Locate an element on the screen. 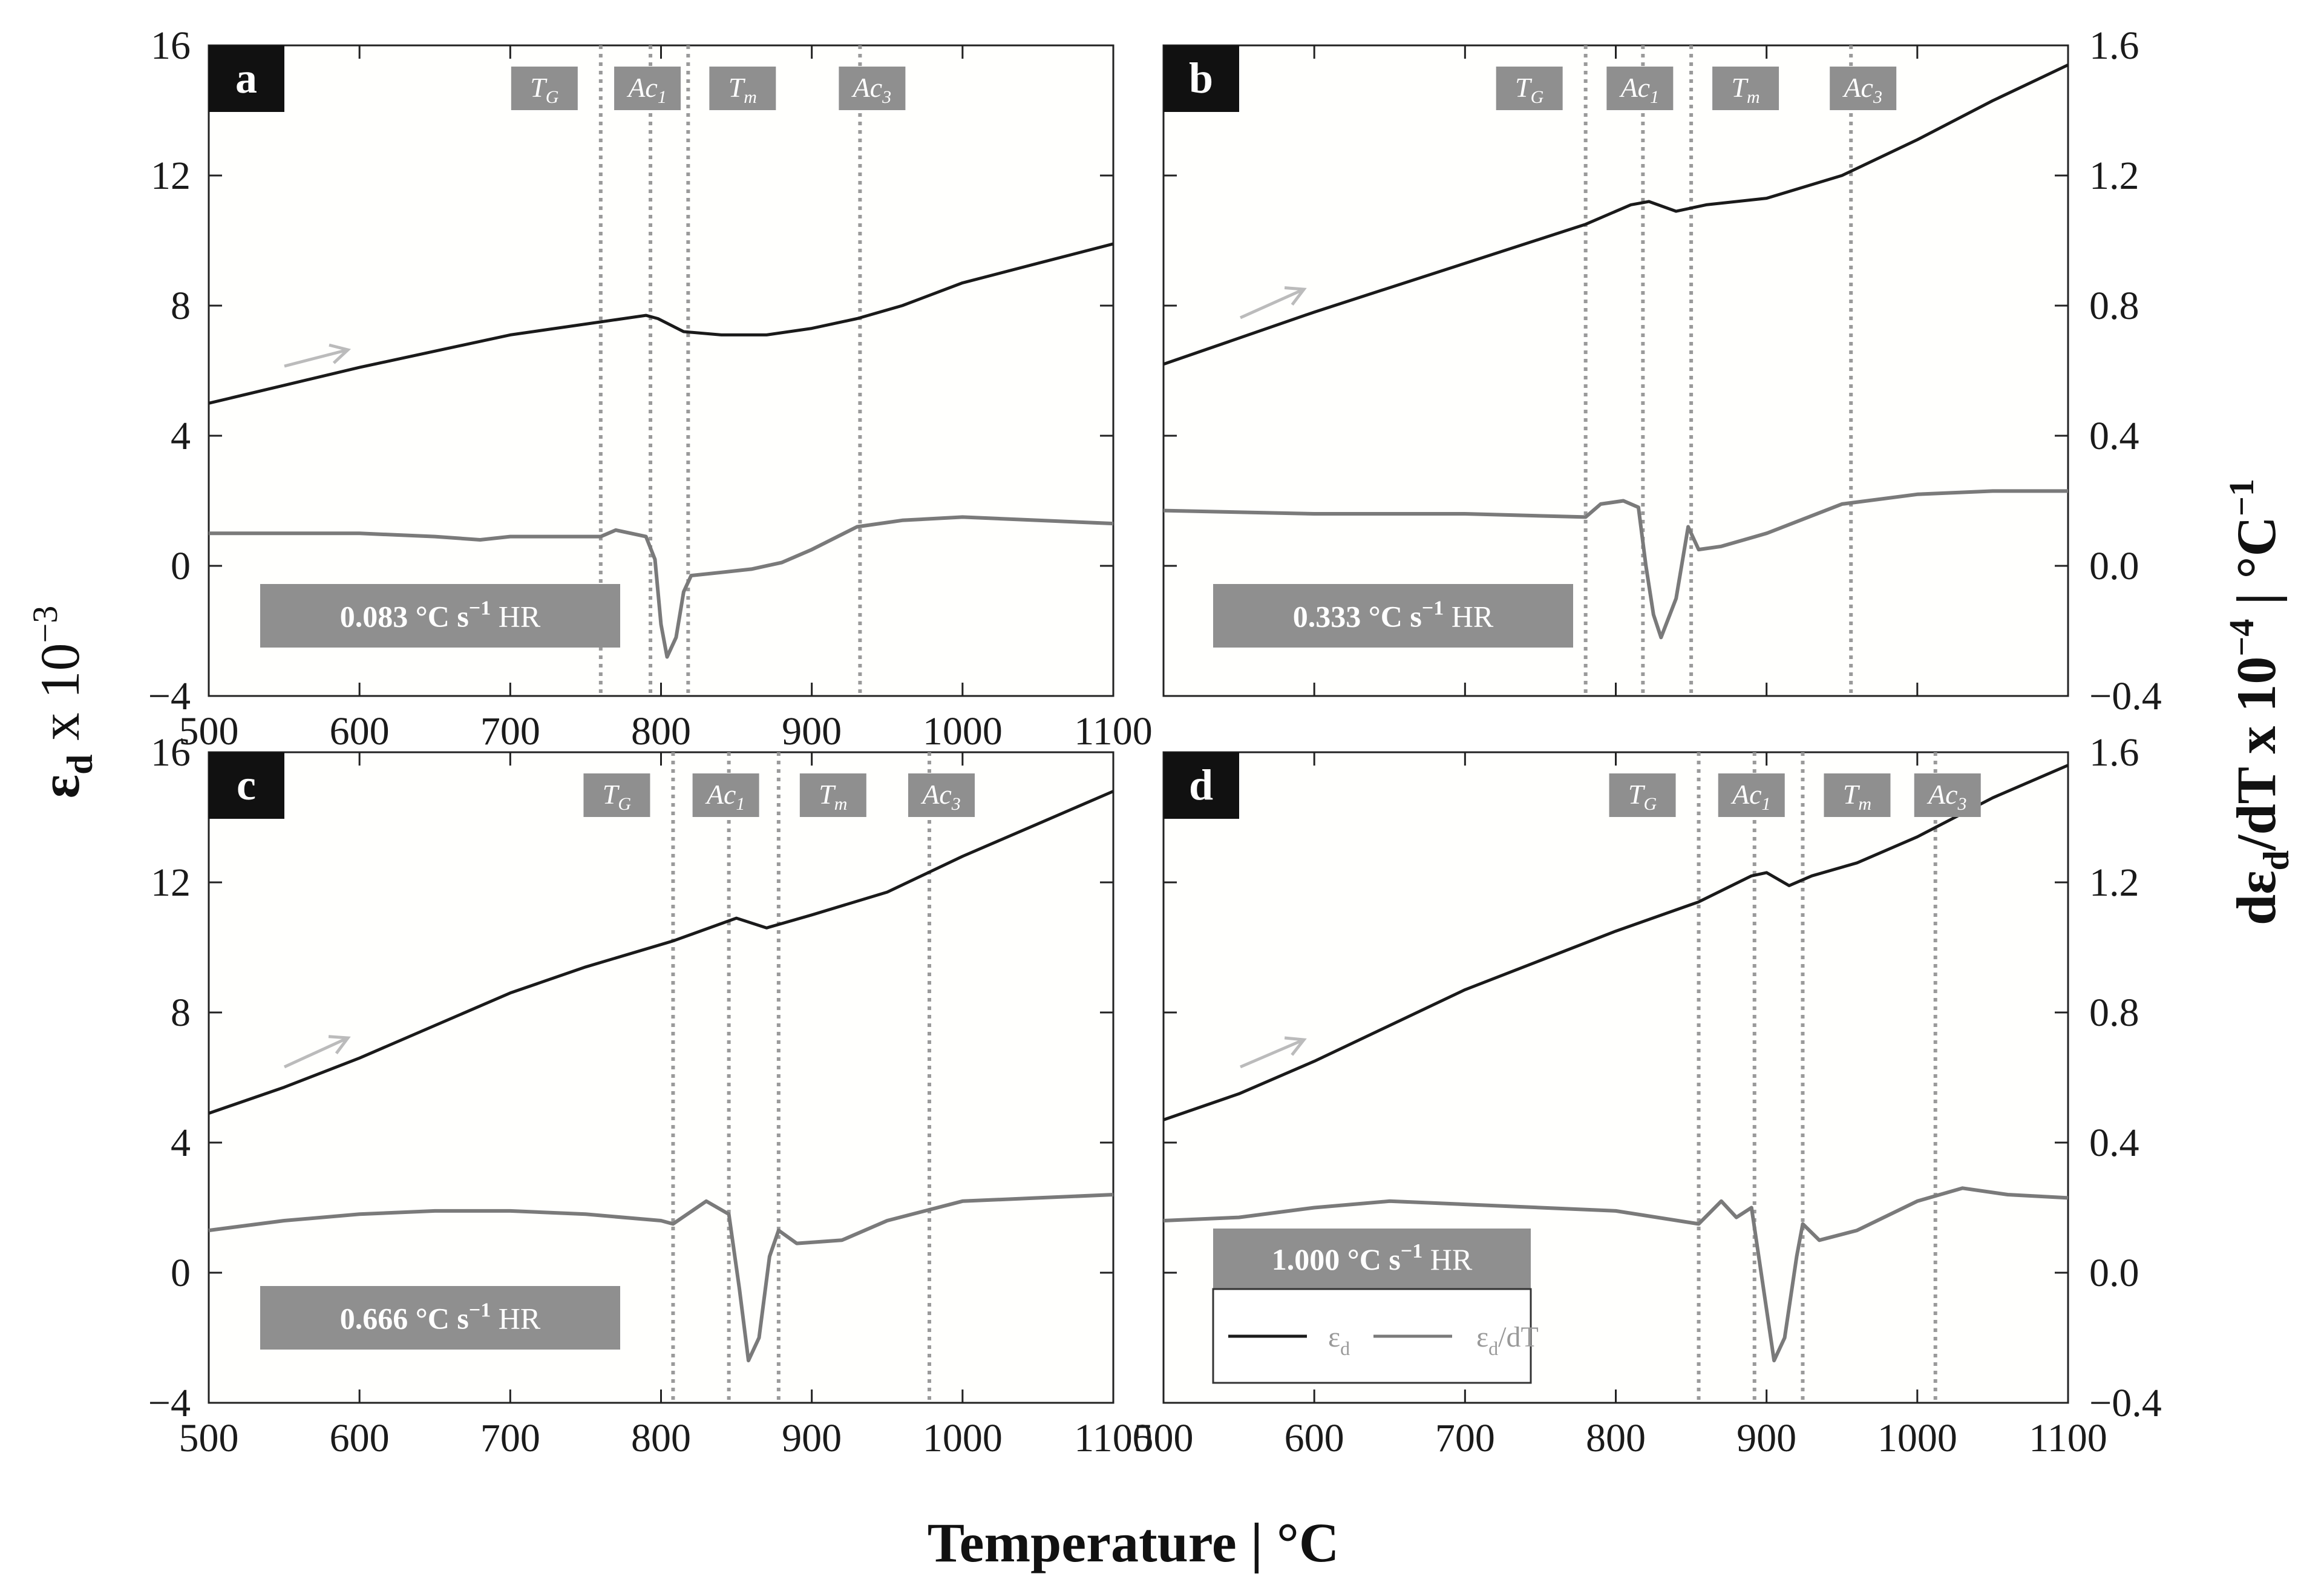  y-axis-left-title: εd x 10−3 is located at coordinates (62, 702).